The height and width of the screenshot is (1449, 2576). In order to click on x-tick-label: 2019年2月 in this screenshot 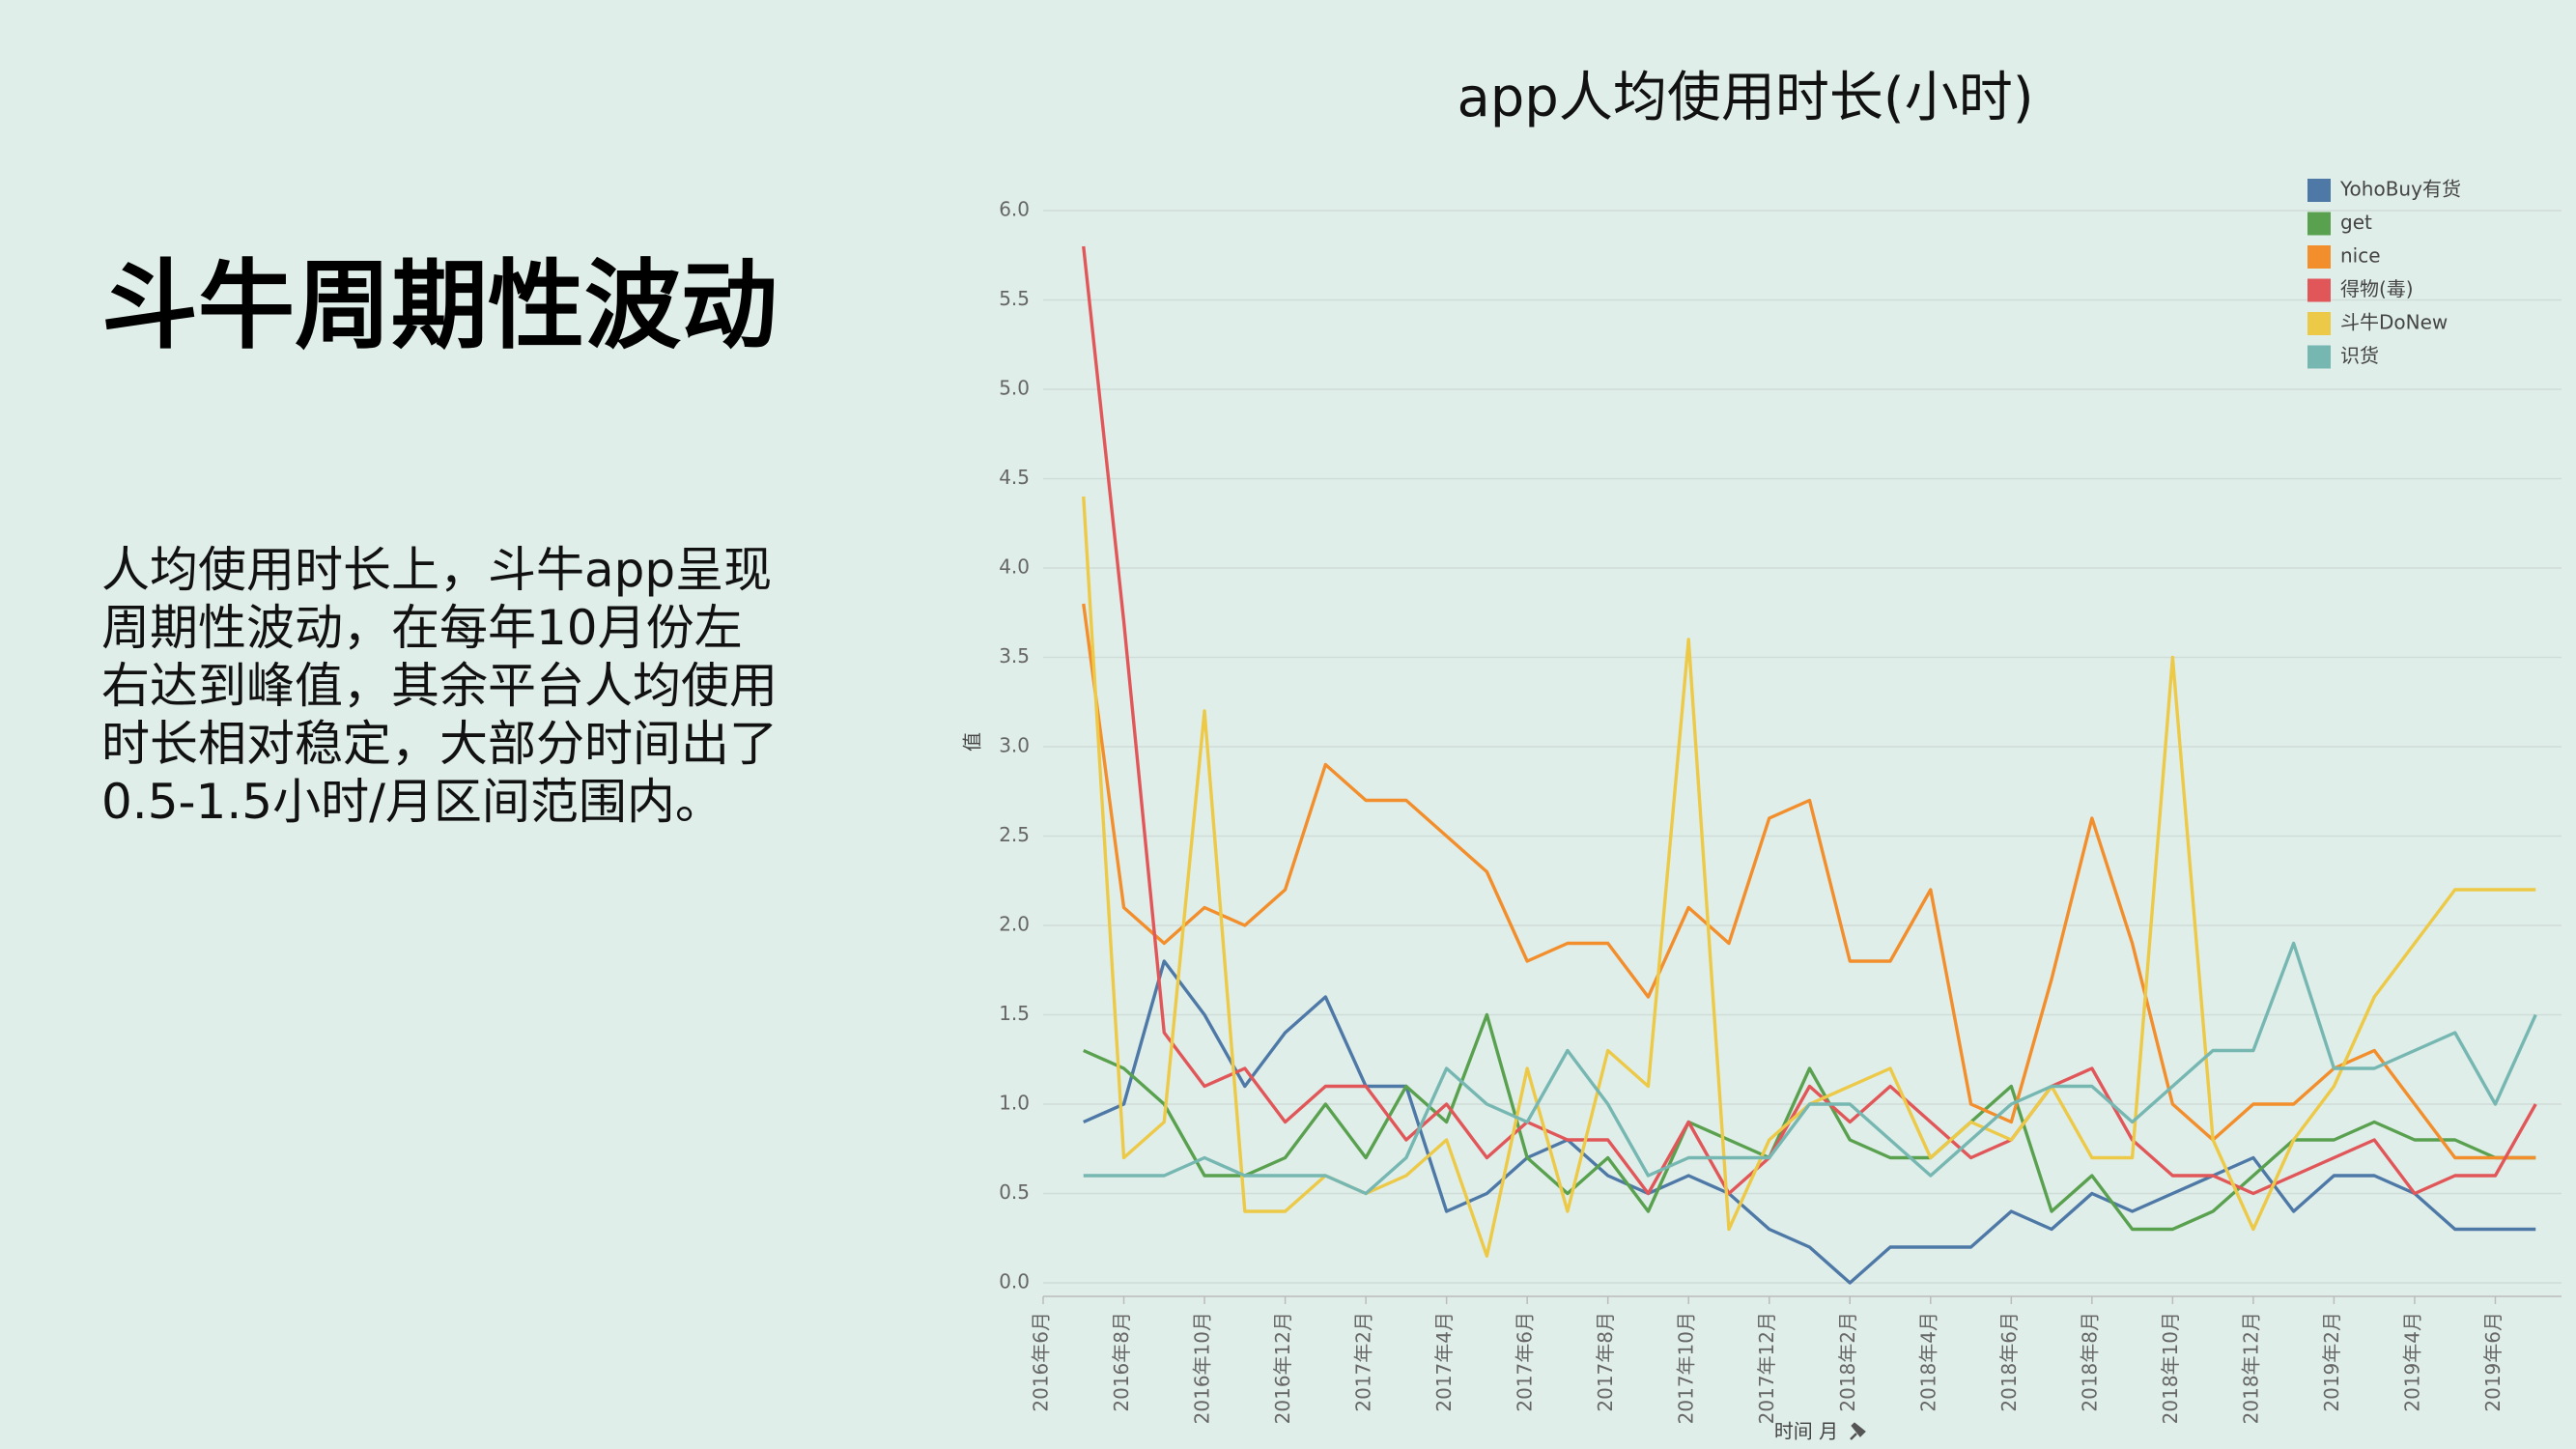, I will do `click(2331, 1362)`.